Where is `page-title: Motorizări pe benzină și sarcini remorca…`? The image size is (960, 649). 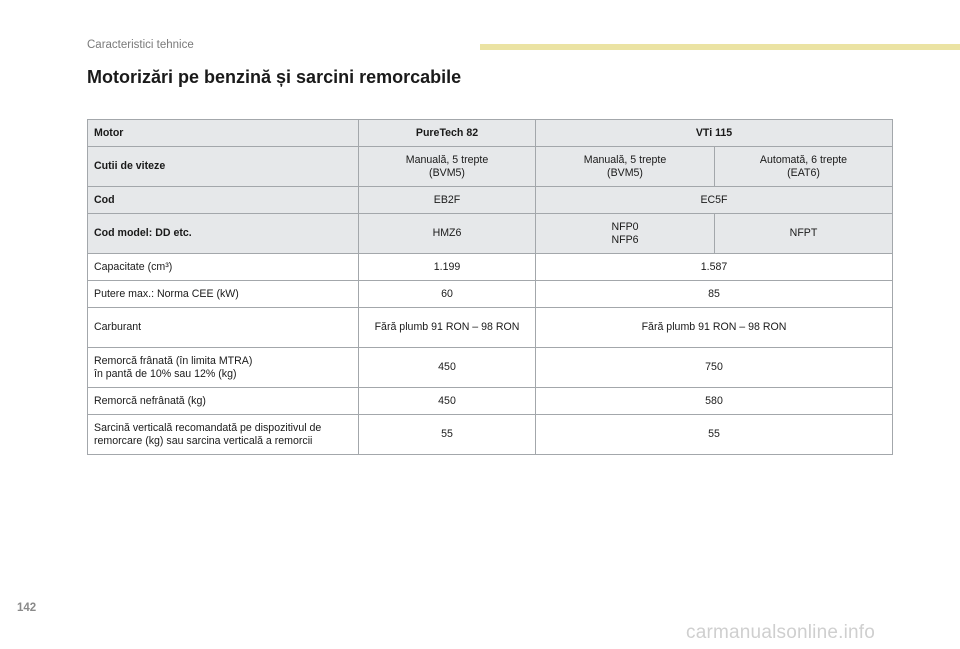
page-title: Motorizări pe benzină și sarcini remorca… is located at coordinates (274, 77).